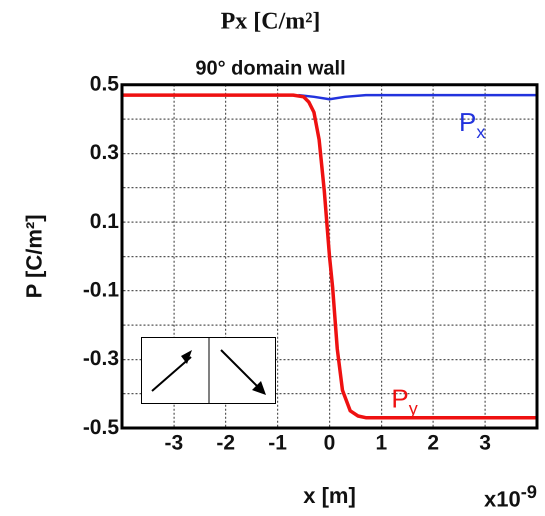 The height and width of the screenshot is (516, 545). Describe the element at coordinates (433, 442) in the screenshot. I see `x-tick-label: 2` at that location.